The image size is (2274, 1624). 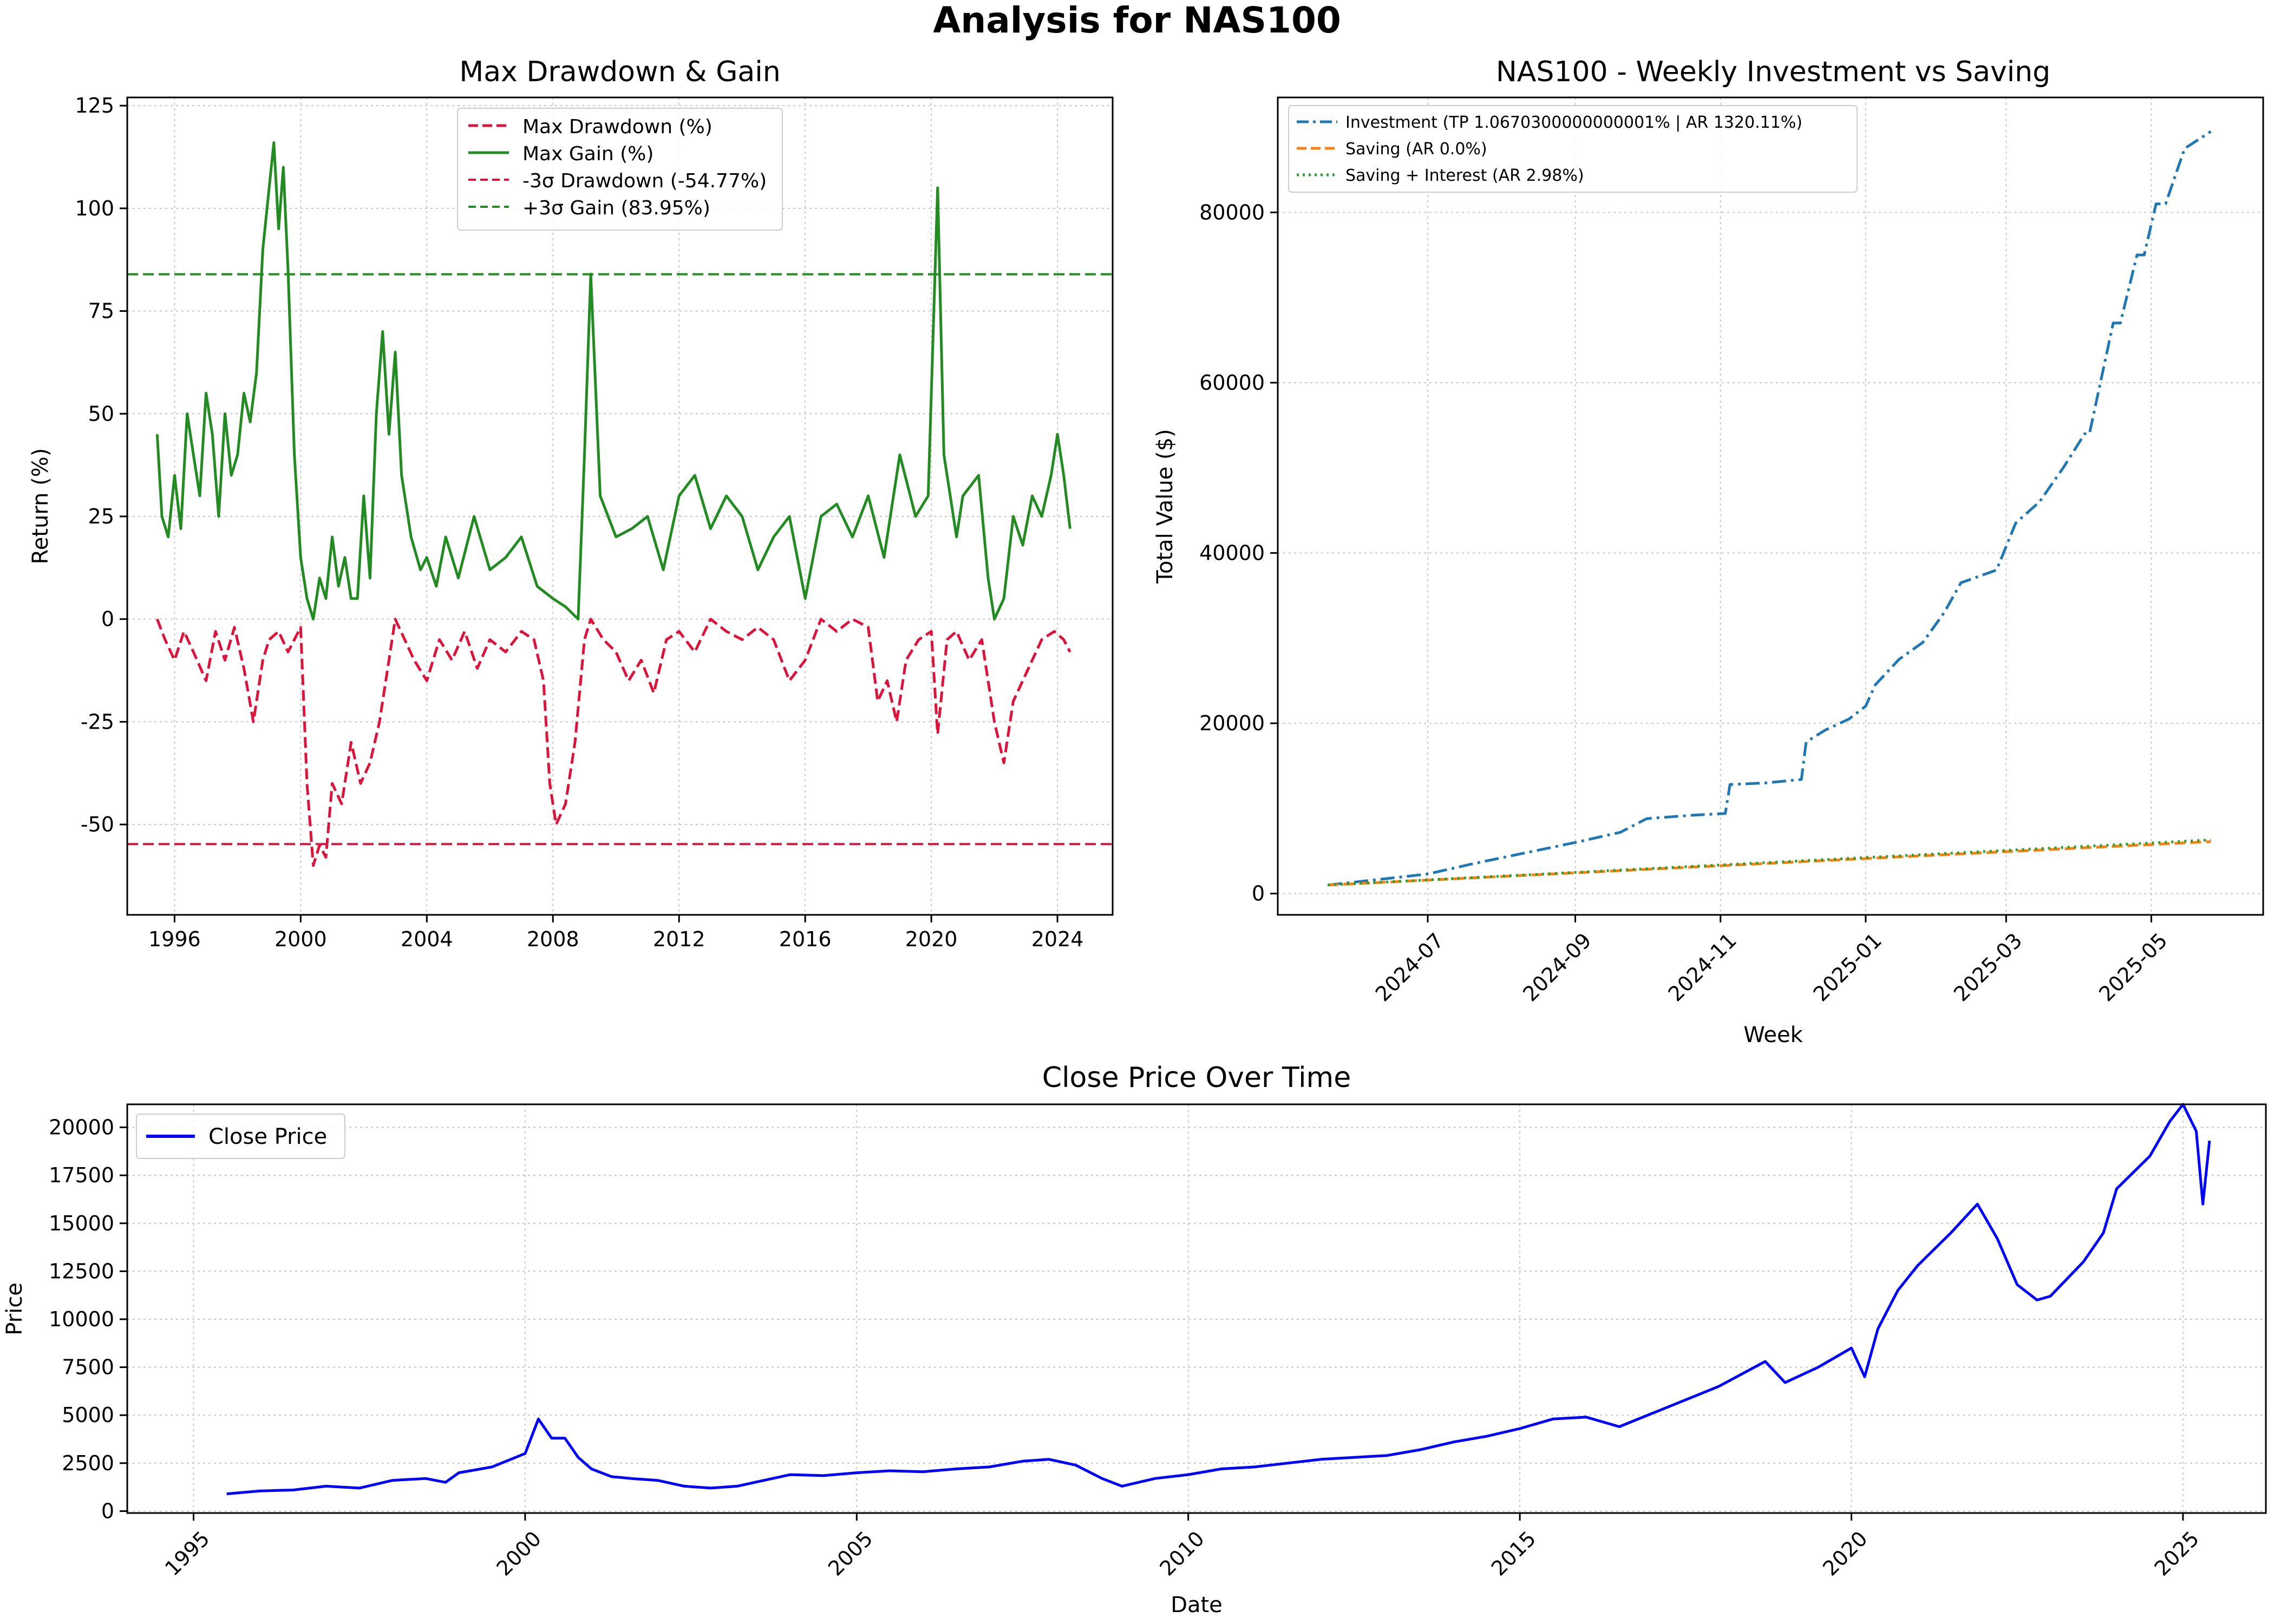 What do you see at coordinates (101, 311) in the screenshot?
I see `y-tick-label: 75` at bounding box center [101, 311].